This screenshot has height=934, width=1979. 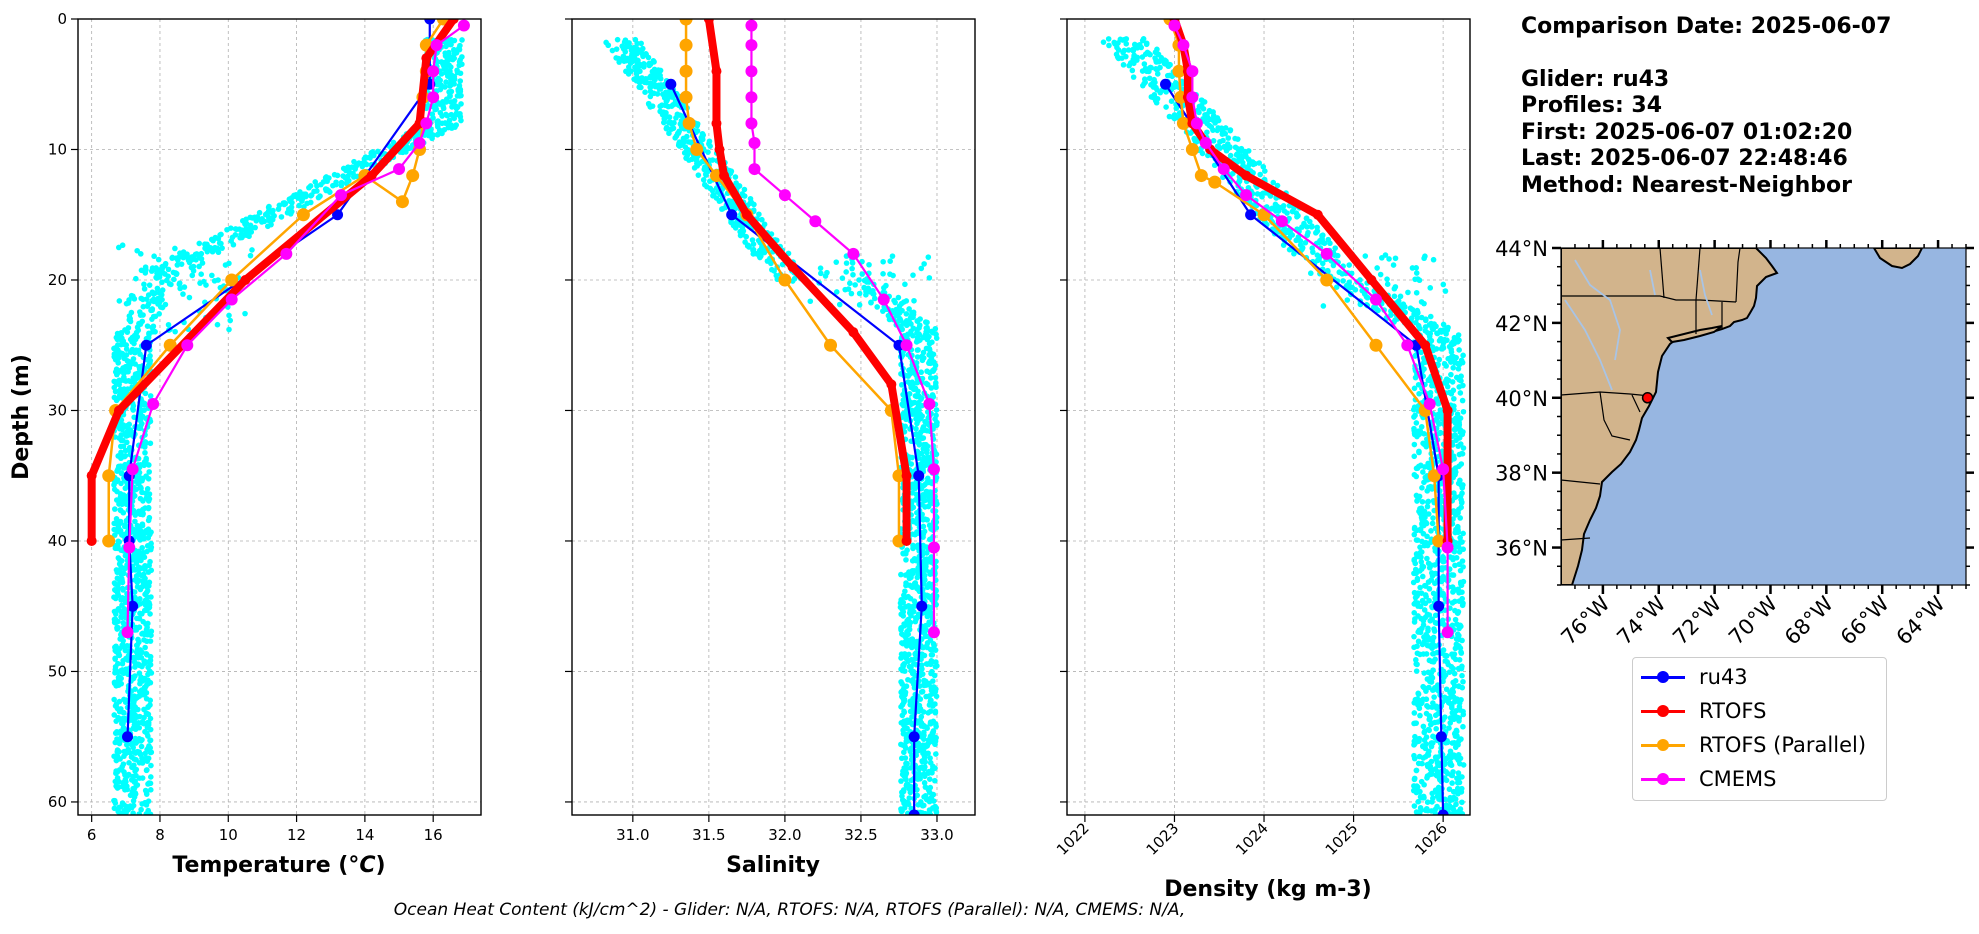 I want to click on y-tick-label: 10, so click(x=57, y=149).